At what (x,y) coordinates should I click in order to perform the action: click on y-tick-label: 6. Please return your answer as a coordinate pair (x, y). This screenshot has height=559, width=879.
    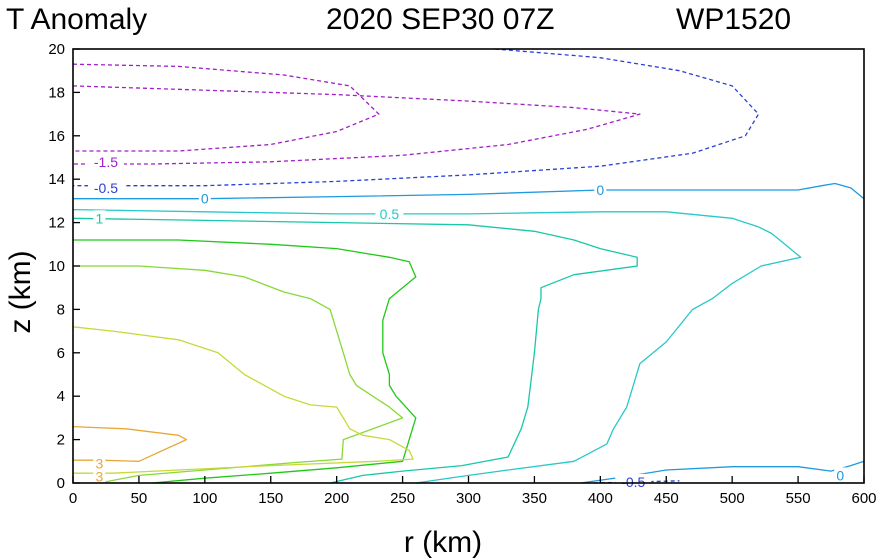
    Looking at the image, I should click on (61, 353).